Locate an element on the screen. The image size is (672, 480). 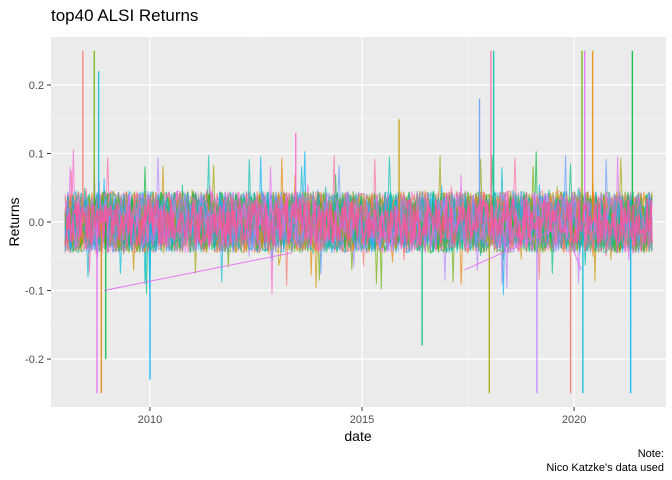
series-top-line is located at coordinates (358, 222).